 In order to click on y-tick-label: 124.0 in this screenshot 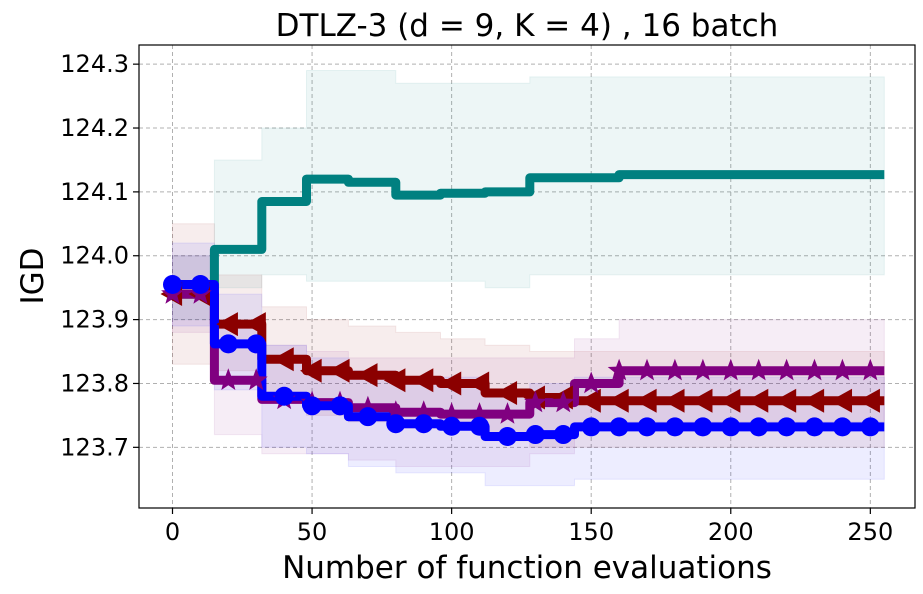, I will do `click(94, 256)`.